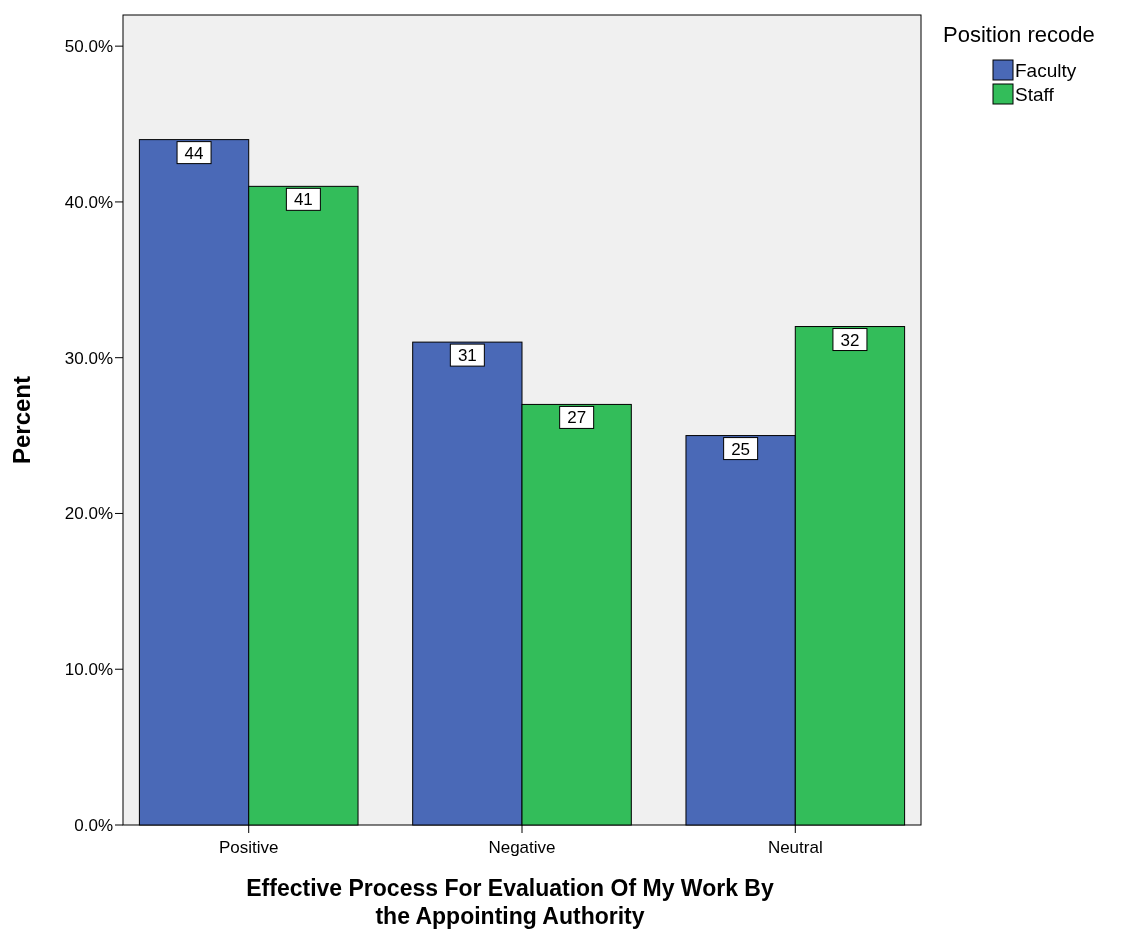 Image resolution: width=1148 pixels, height=943 pixels. I want to click on y-tick-label: 30.0%, so click(88, 358).